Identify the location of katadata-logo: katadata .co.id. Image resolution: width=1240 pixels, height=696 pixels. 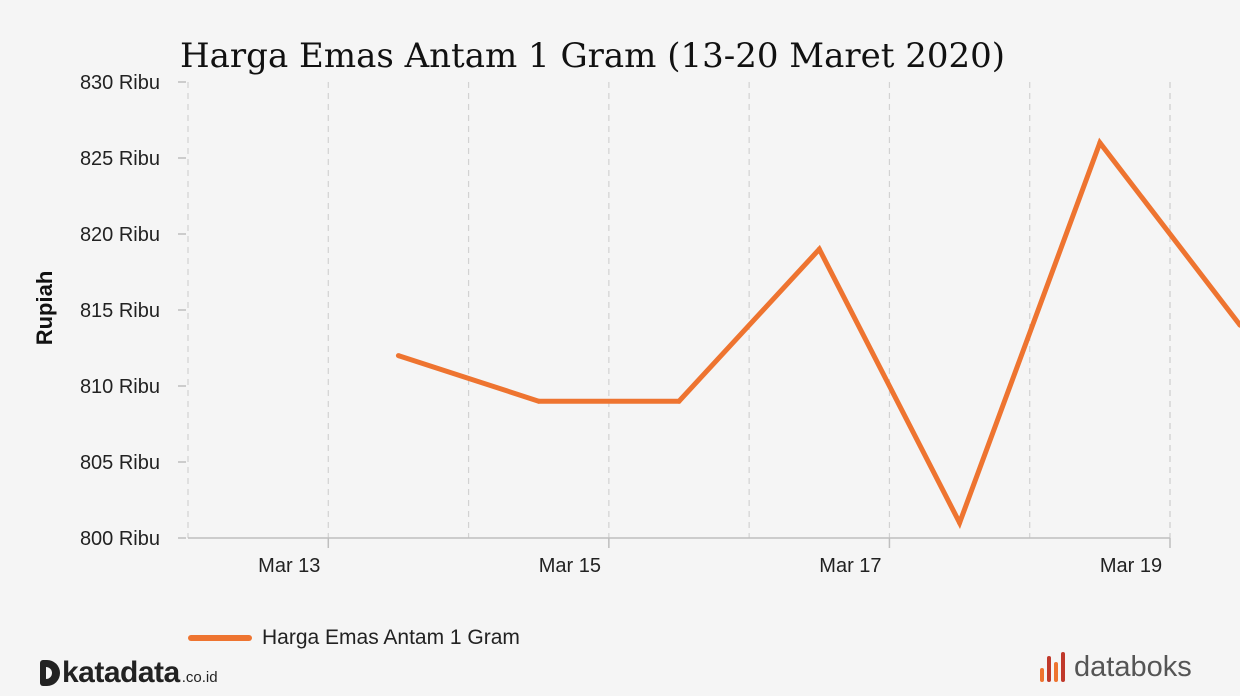
(129, 673).